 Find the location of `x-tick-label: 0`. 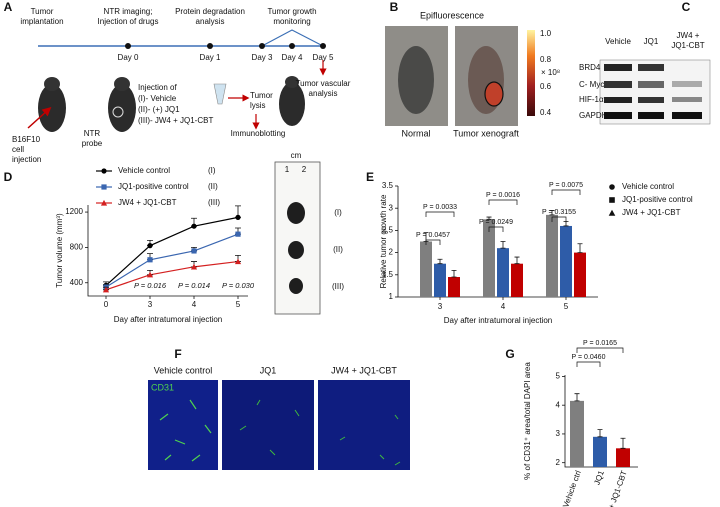

x-tick-label: 0 is located at coordinates (106, 304).